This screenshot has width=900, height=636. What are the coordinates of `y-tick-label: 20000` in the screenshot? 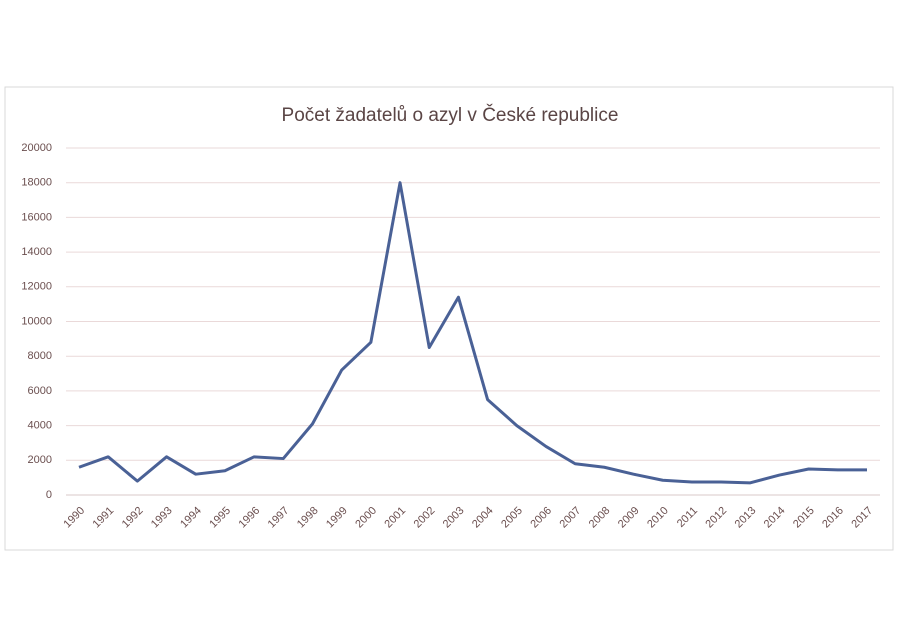 It's located at (36, 148).